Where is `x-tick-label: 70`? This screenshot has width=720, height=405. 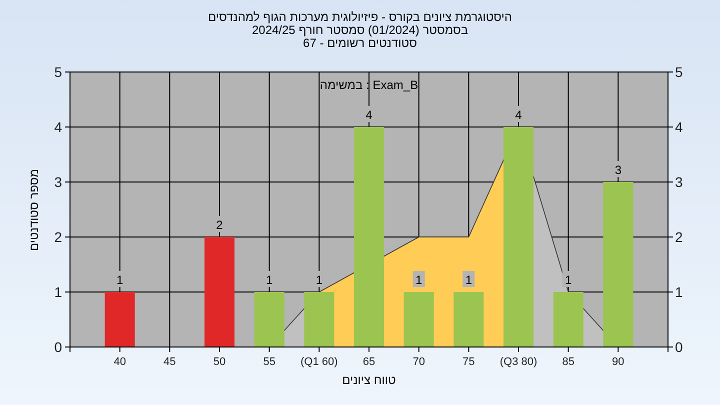 x-tick-label: 70 is located at coordinates (418, 362).